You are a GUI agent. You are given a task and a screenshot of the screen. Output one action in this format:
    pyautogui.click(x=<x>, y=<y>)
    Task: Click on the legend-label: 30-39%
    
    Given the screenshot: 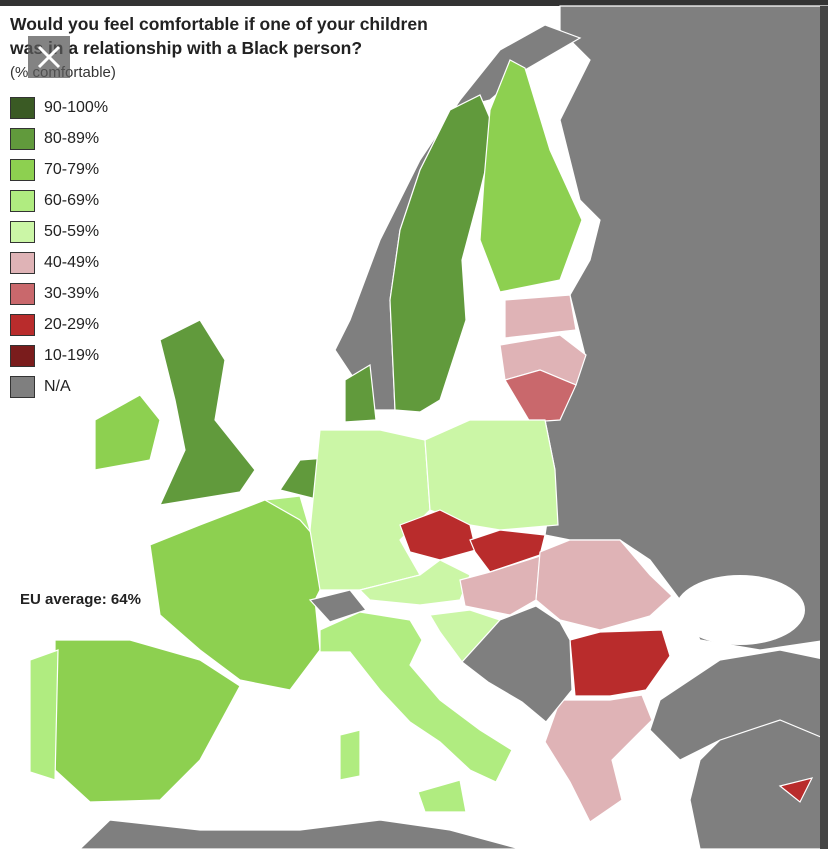 What is the action you would take?
    pyautogui.click(x=72, y=293)
    